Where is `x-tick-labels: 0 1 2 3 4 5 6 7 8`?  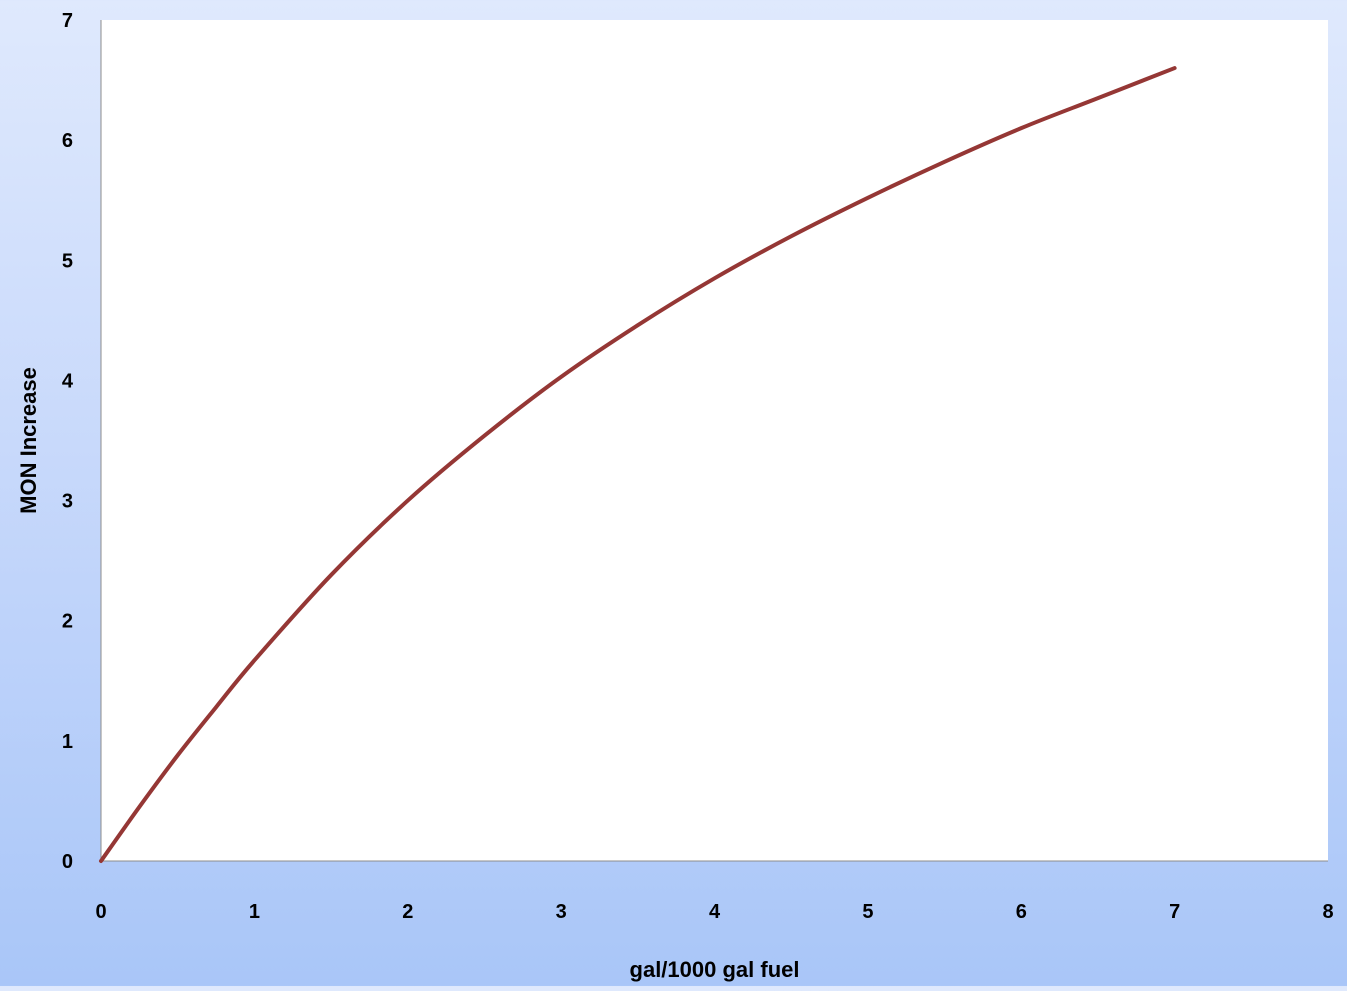 x-tick-labels: 0 1 2 3 4 5 6 7 8 is located at coordinates (714, 912).